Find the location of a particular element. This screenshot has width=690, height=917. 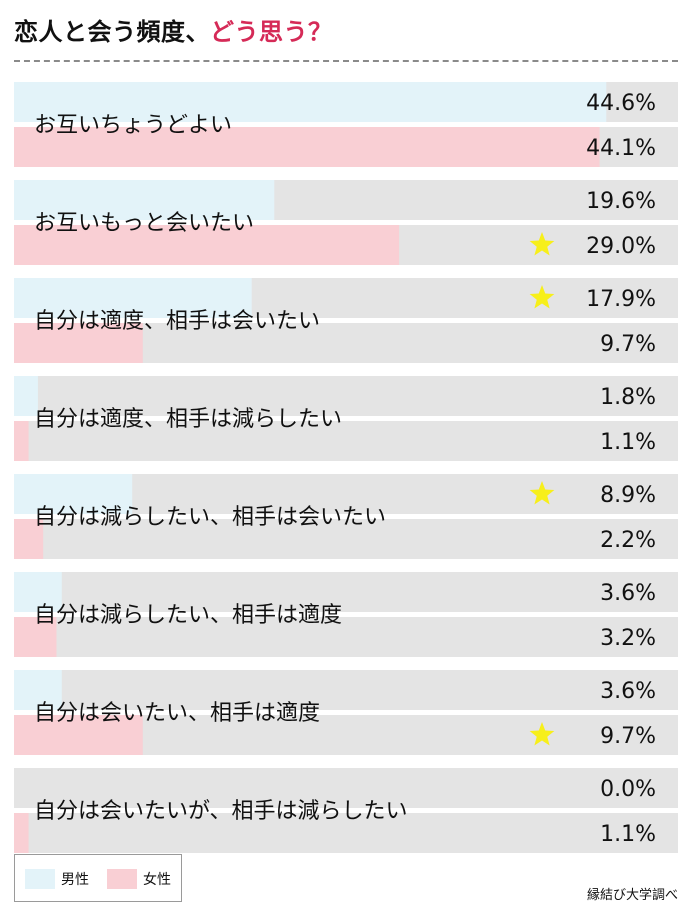

title-main: 恋人と会う頻度、 is located at coordinates (112, 32).